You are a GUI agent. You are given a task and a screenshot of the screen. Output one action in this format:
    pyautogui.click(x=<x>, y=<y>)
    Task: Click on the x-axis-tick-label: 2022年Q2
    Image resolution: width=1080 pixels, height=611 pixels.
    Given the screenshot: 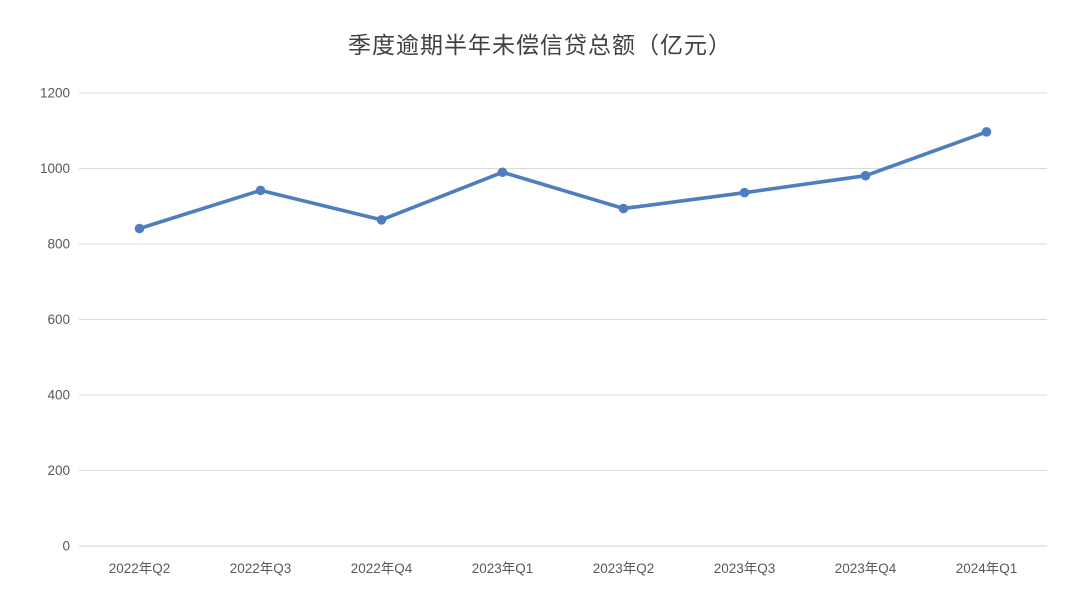 What is the action you would take?
    pyautogui.click(x=140, y=568)
    